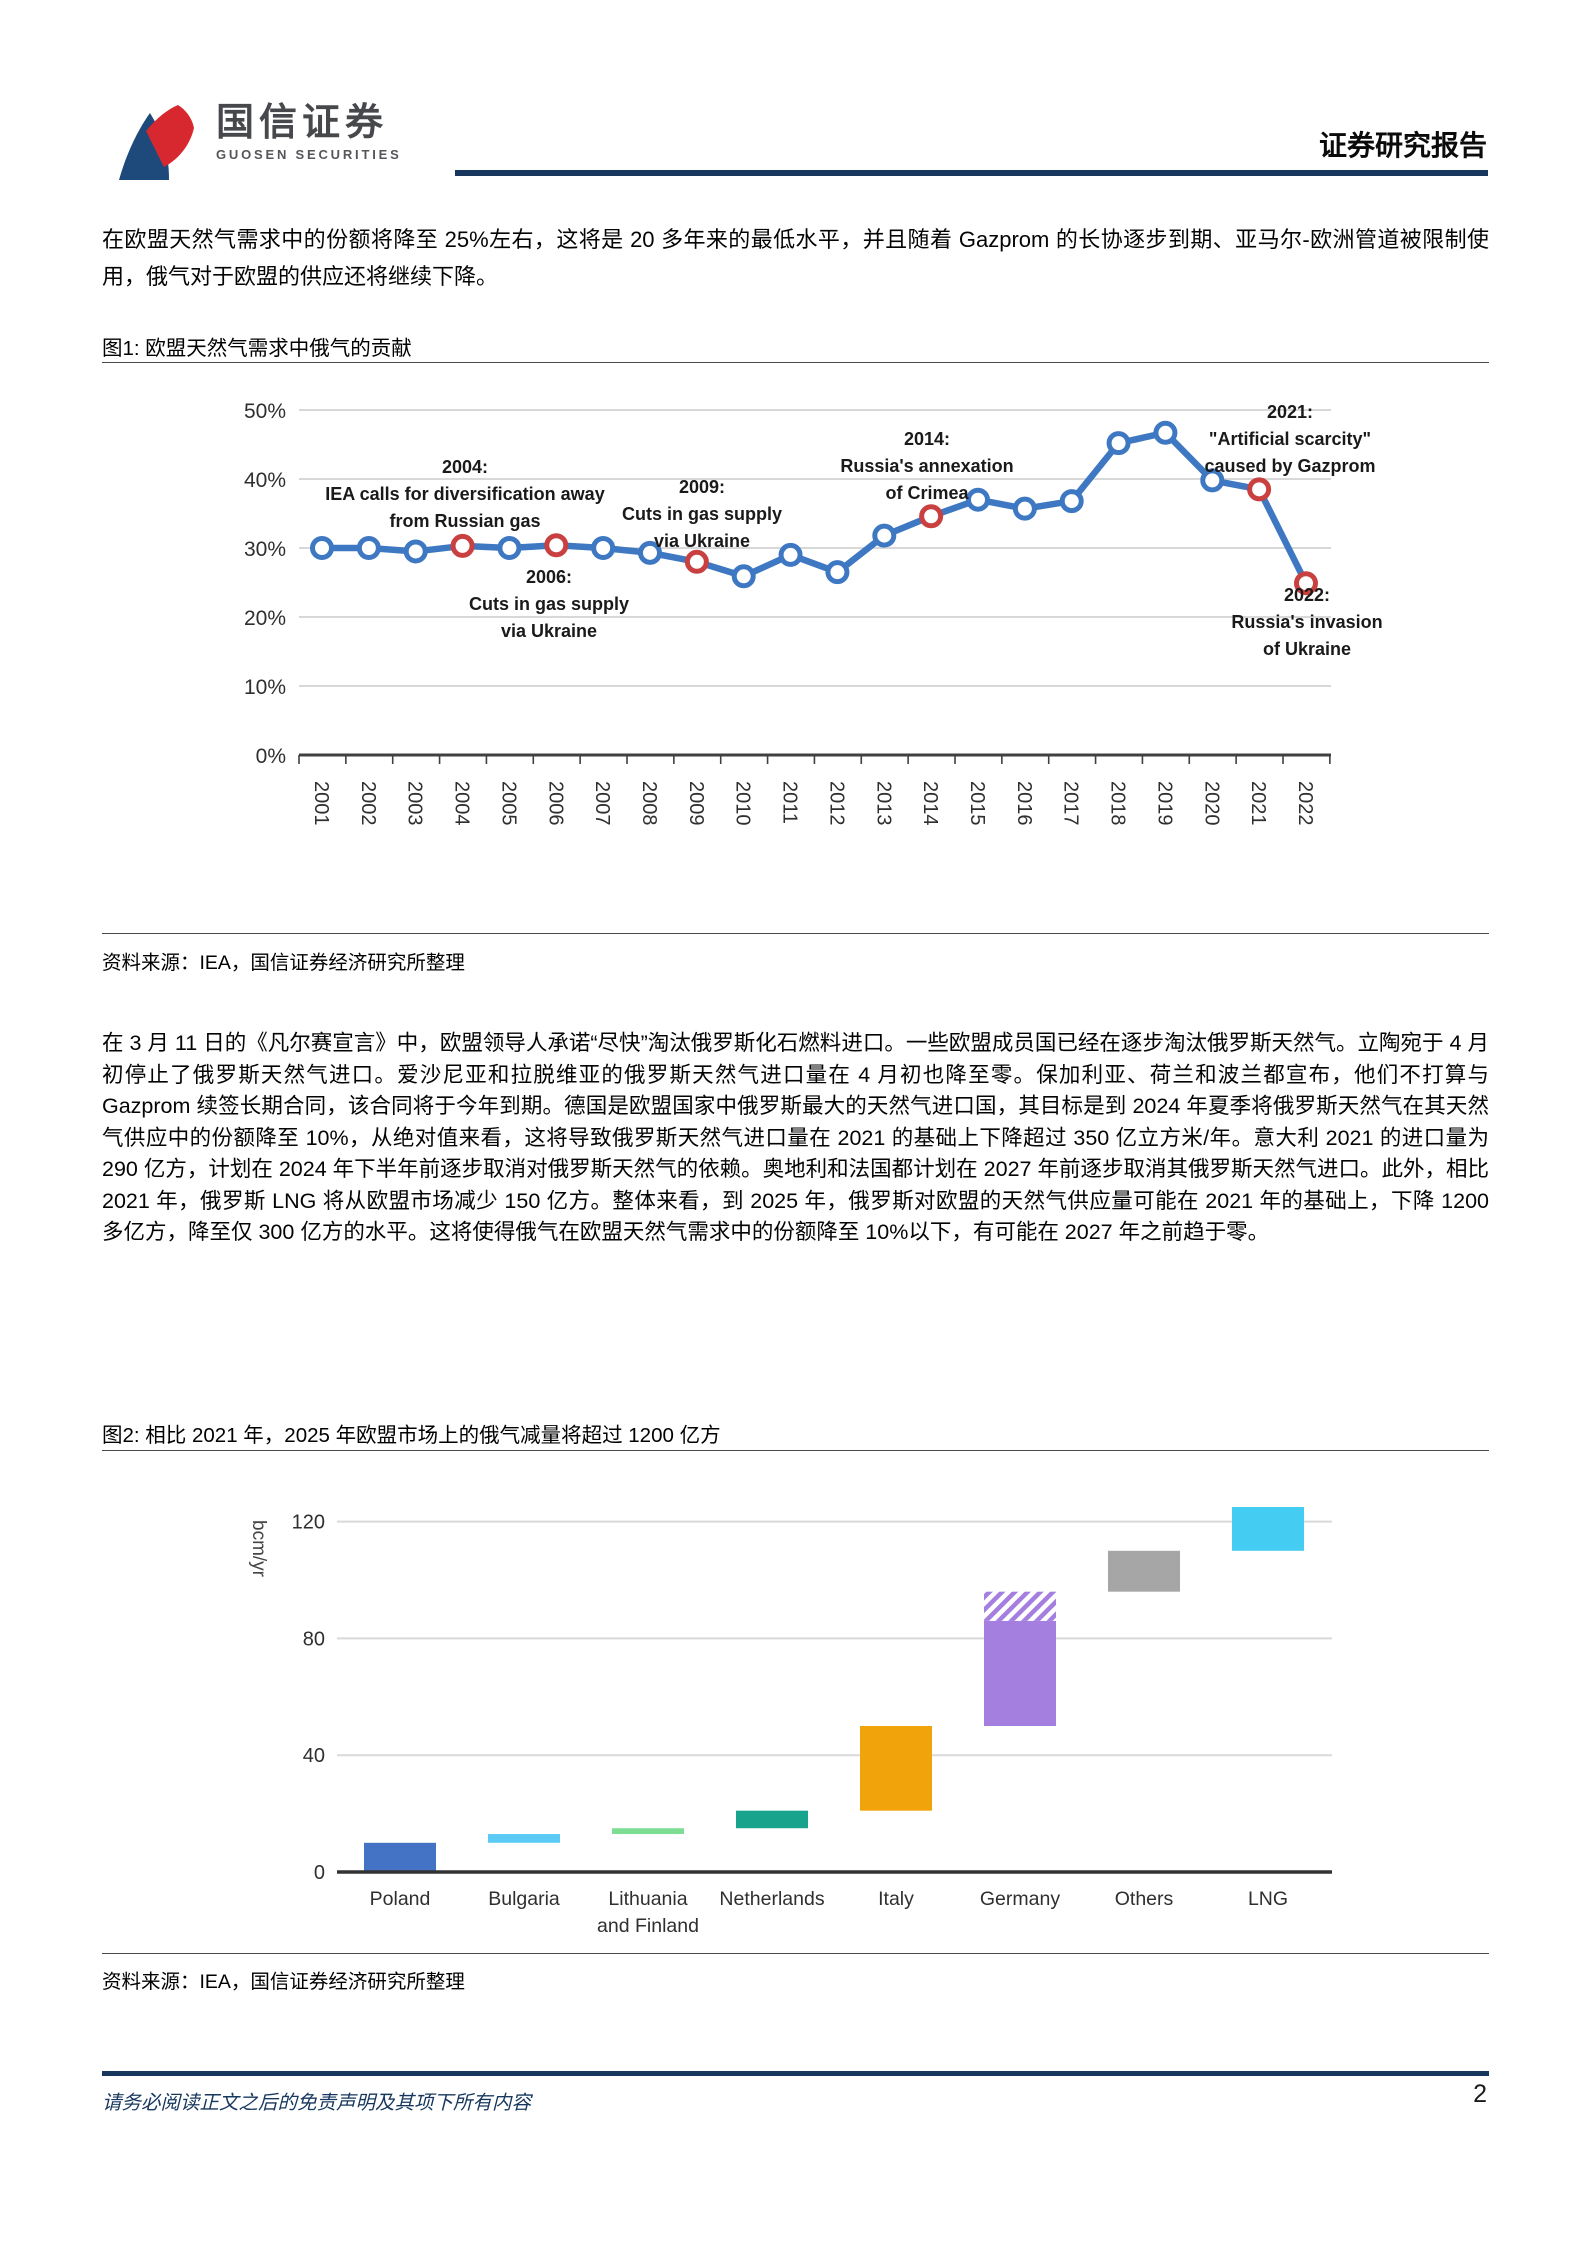 The image size is (1587, 2245). Describe the element at coordinates (927, 493) in the screenshot. I see `annotation-text: of Crimea` at that location.